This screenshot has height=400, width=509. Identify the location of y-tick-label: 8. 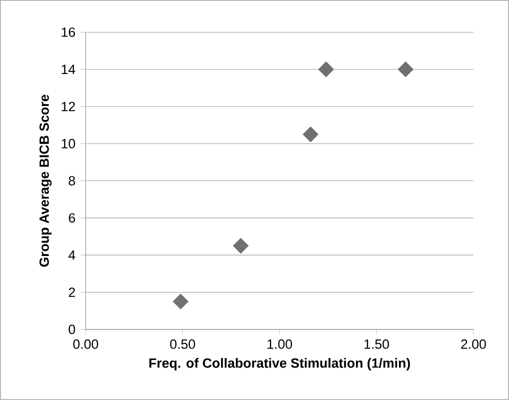
(72, 181).